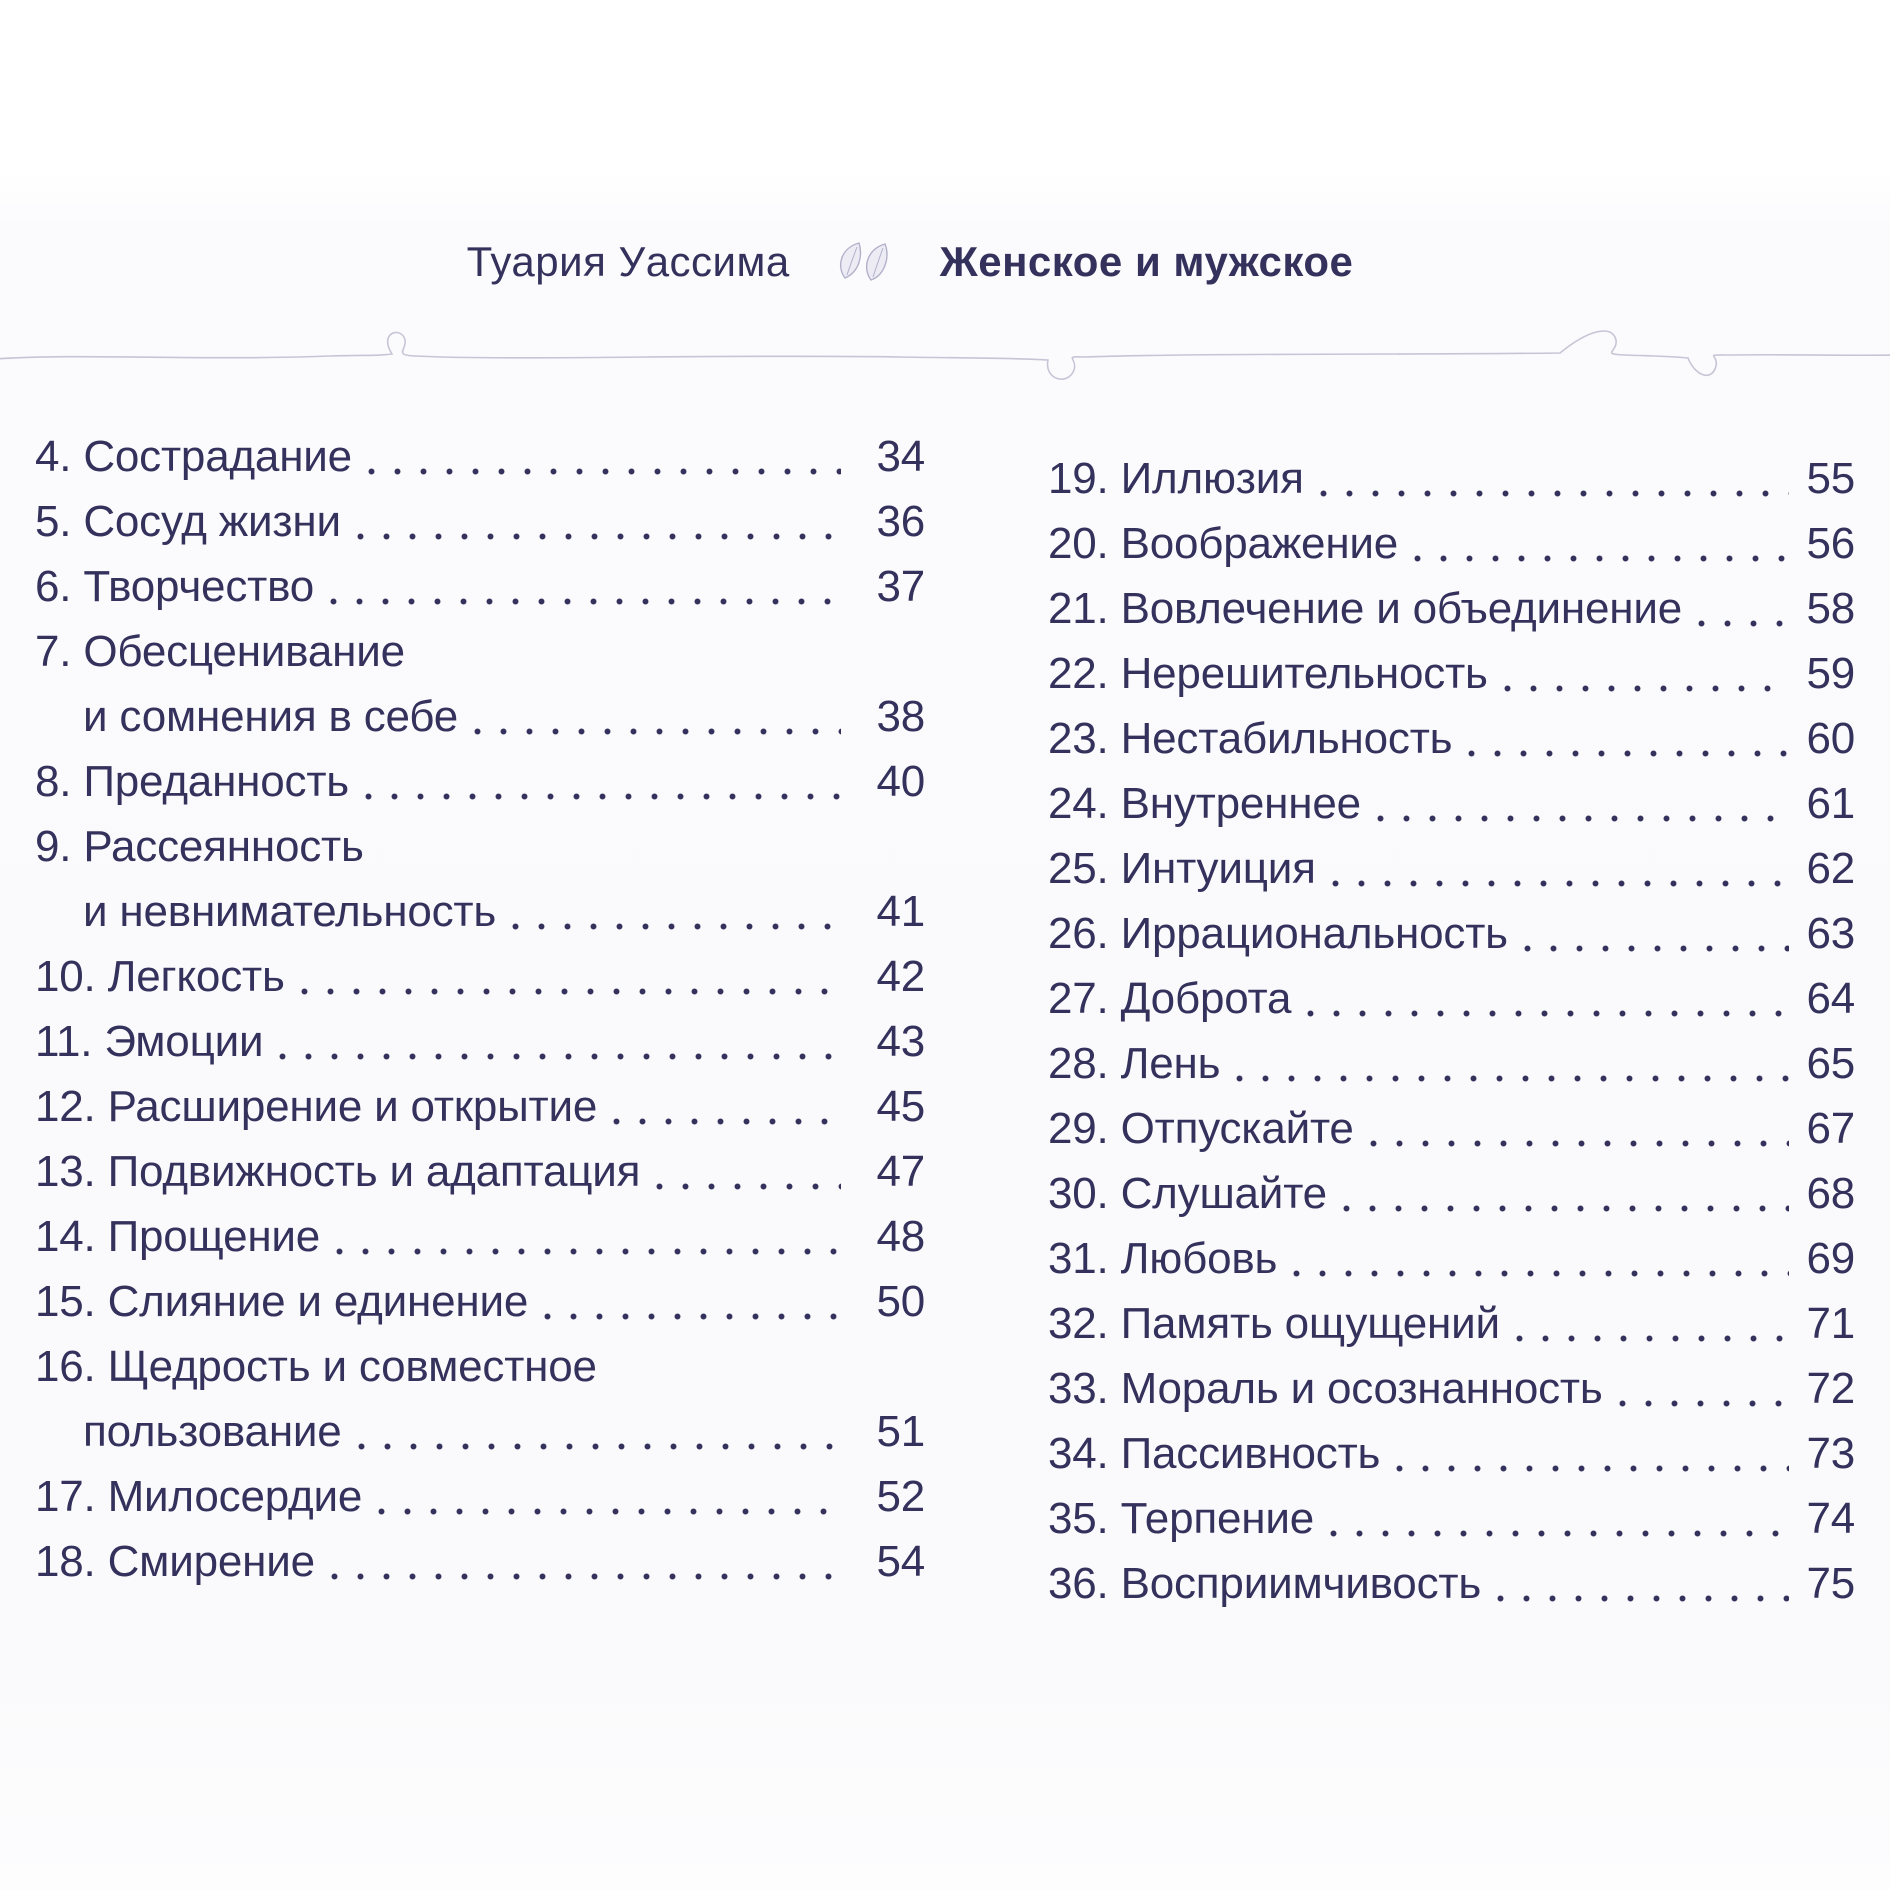  Describe the element at coordinates (480, 521) in the screenshot. I see `toc-entry-row: 5. Сосуд жизни 36` at that location.